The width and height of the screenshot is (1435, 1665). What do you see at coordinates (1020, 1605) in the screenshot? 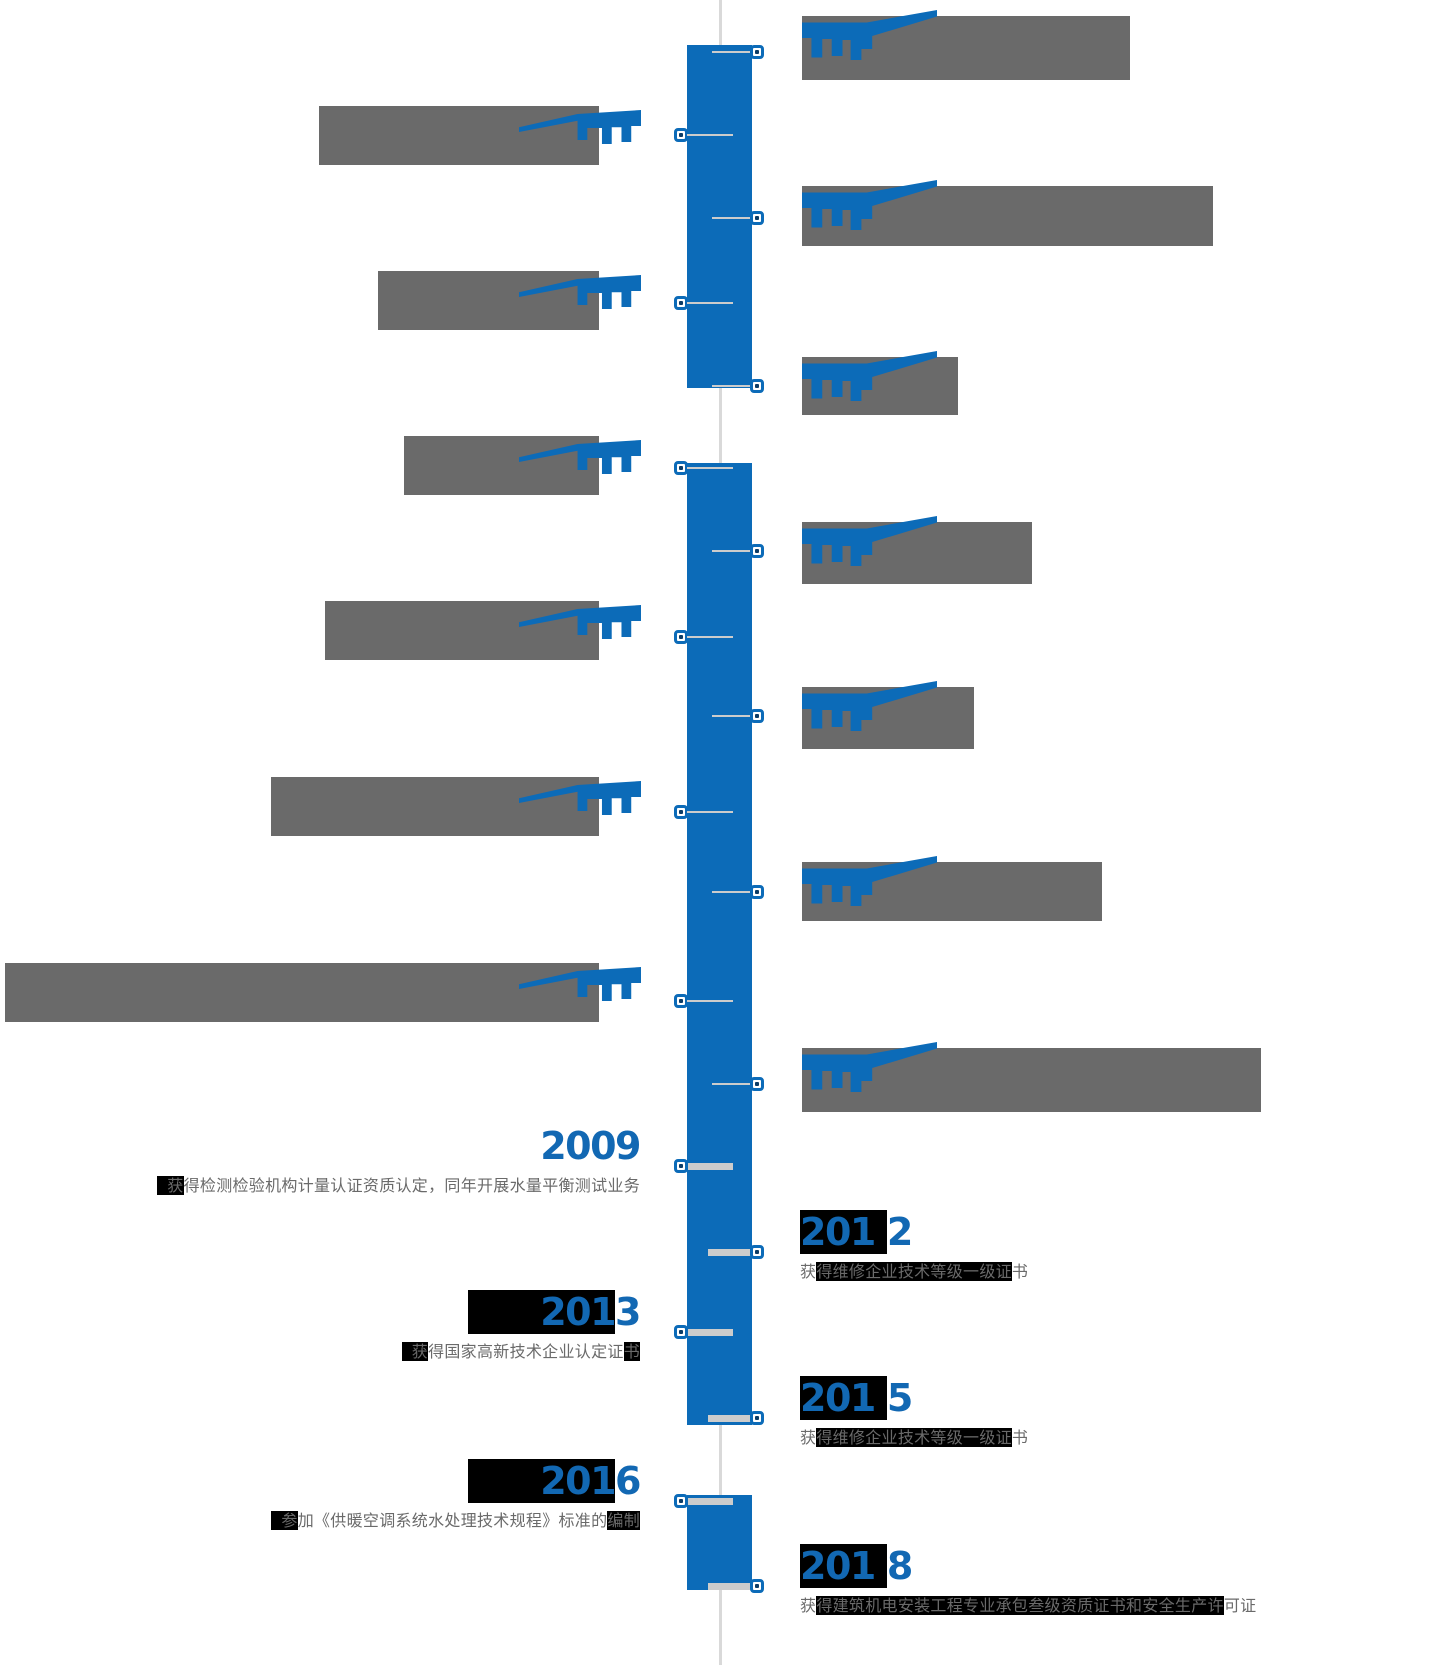
I see `description-highlighted-part: 得建筑机电安装工程专业承包叁级资质证书和安全生产许` at bounding box center [1020, 1605].